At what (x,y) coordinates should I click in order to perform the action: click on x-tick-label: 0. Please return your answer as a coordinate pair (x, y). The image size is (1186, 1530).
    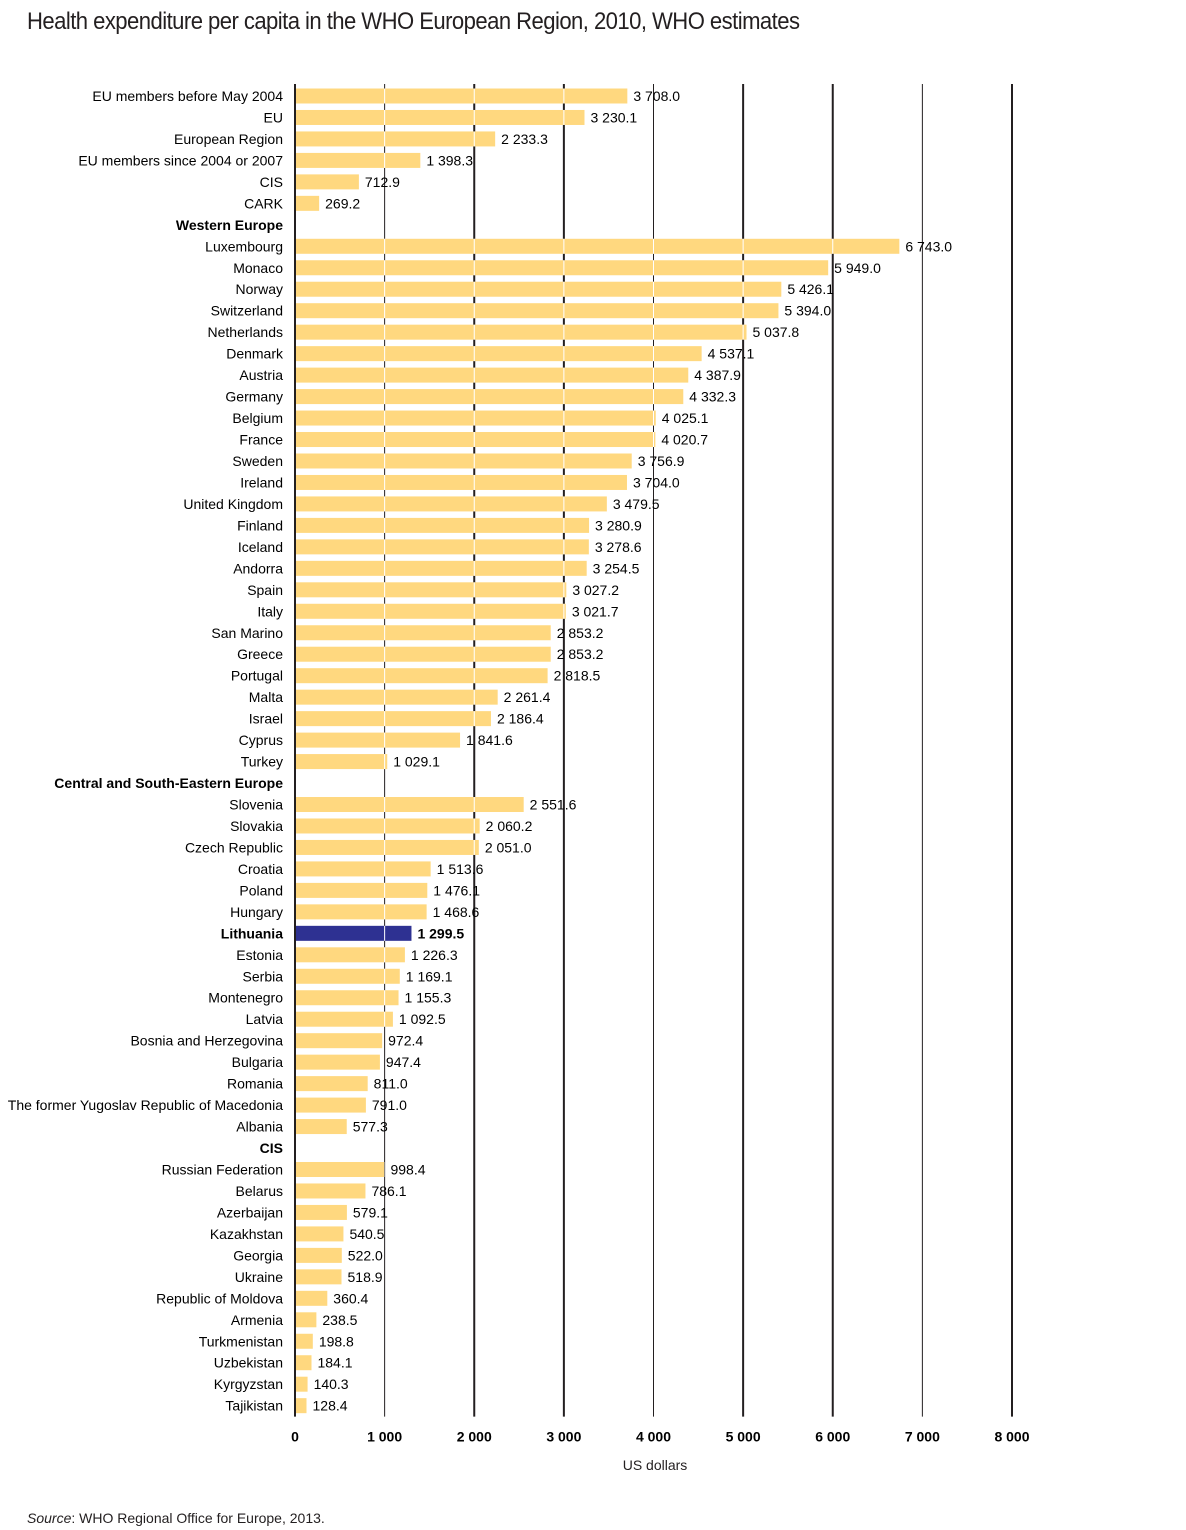
    Looking at the image, I should click on (295, 1437).